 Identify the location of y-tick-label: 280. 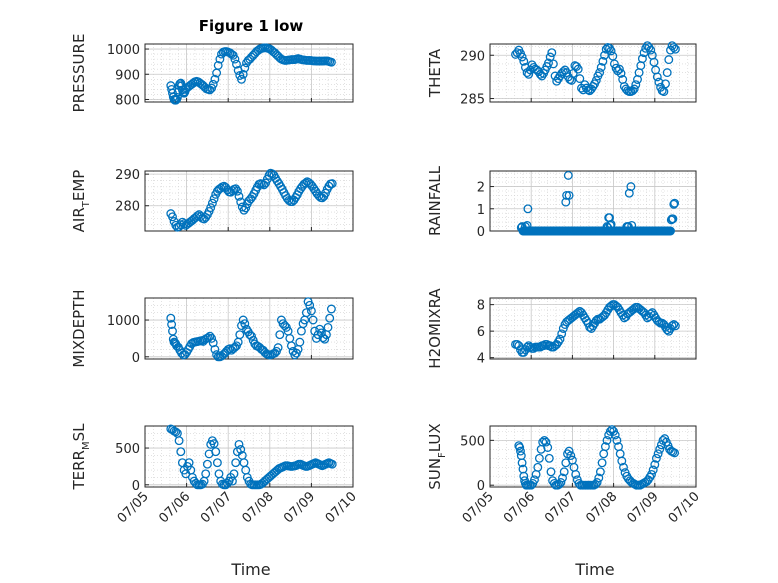
(127, 207).